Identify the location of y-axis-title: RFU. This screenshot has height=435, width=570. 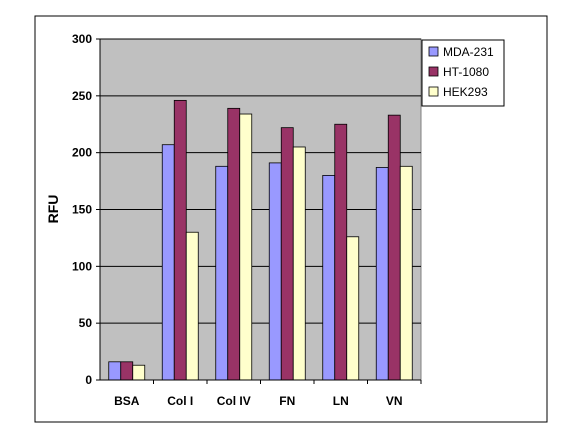
(53, 209).